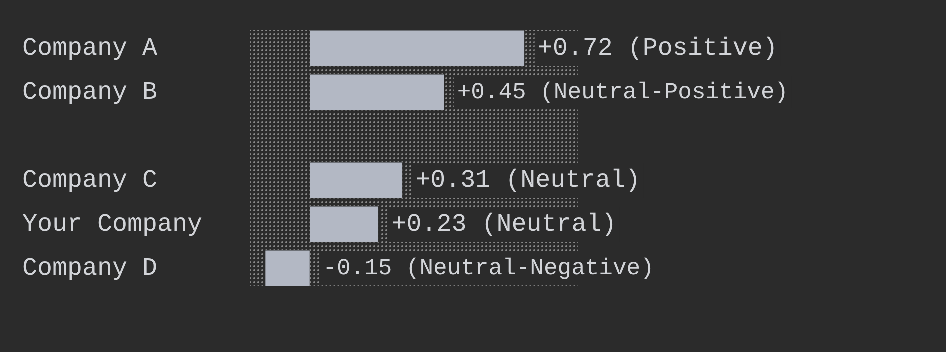  What do you see at coordinates (90, 268) in the screenshot?
I see `y-tick-label: Company D` at bounding box center [90, 268].